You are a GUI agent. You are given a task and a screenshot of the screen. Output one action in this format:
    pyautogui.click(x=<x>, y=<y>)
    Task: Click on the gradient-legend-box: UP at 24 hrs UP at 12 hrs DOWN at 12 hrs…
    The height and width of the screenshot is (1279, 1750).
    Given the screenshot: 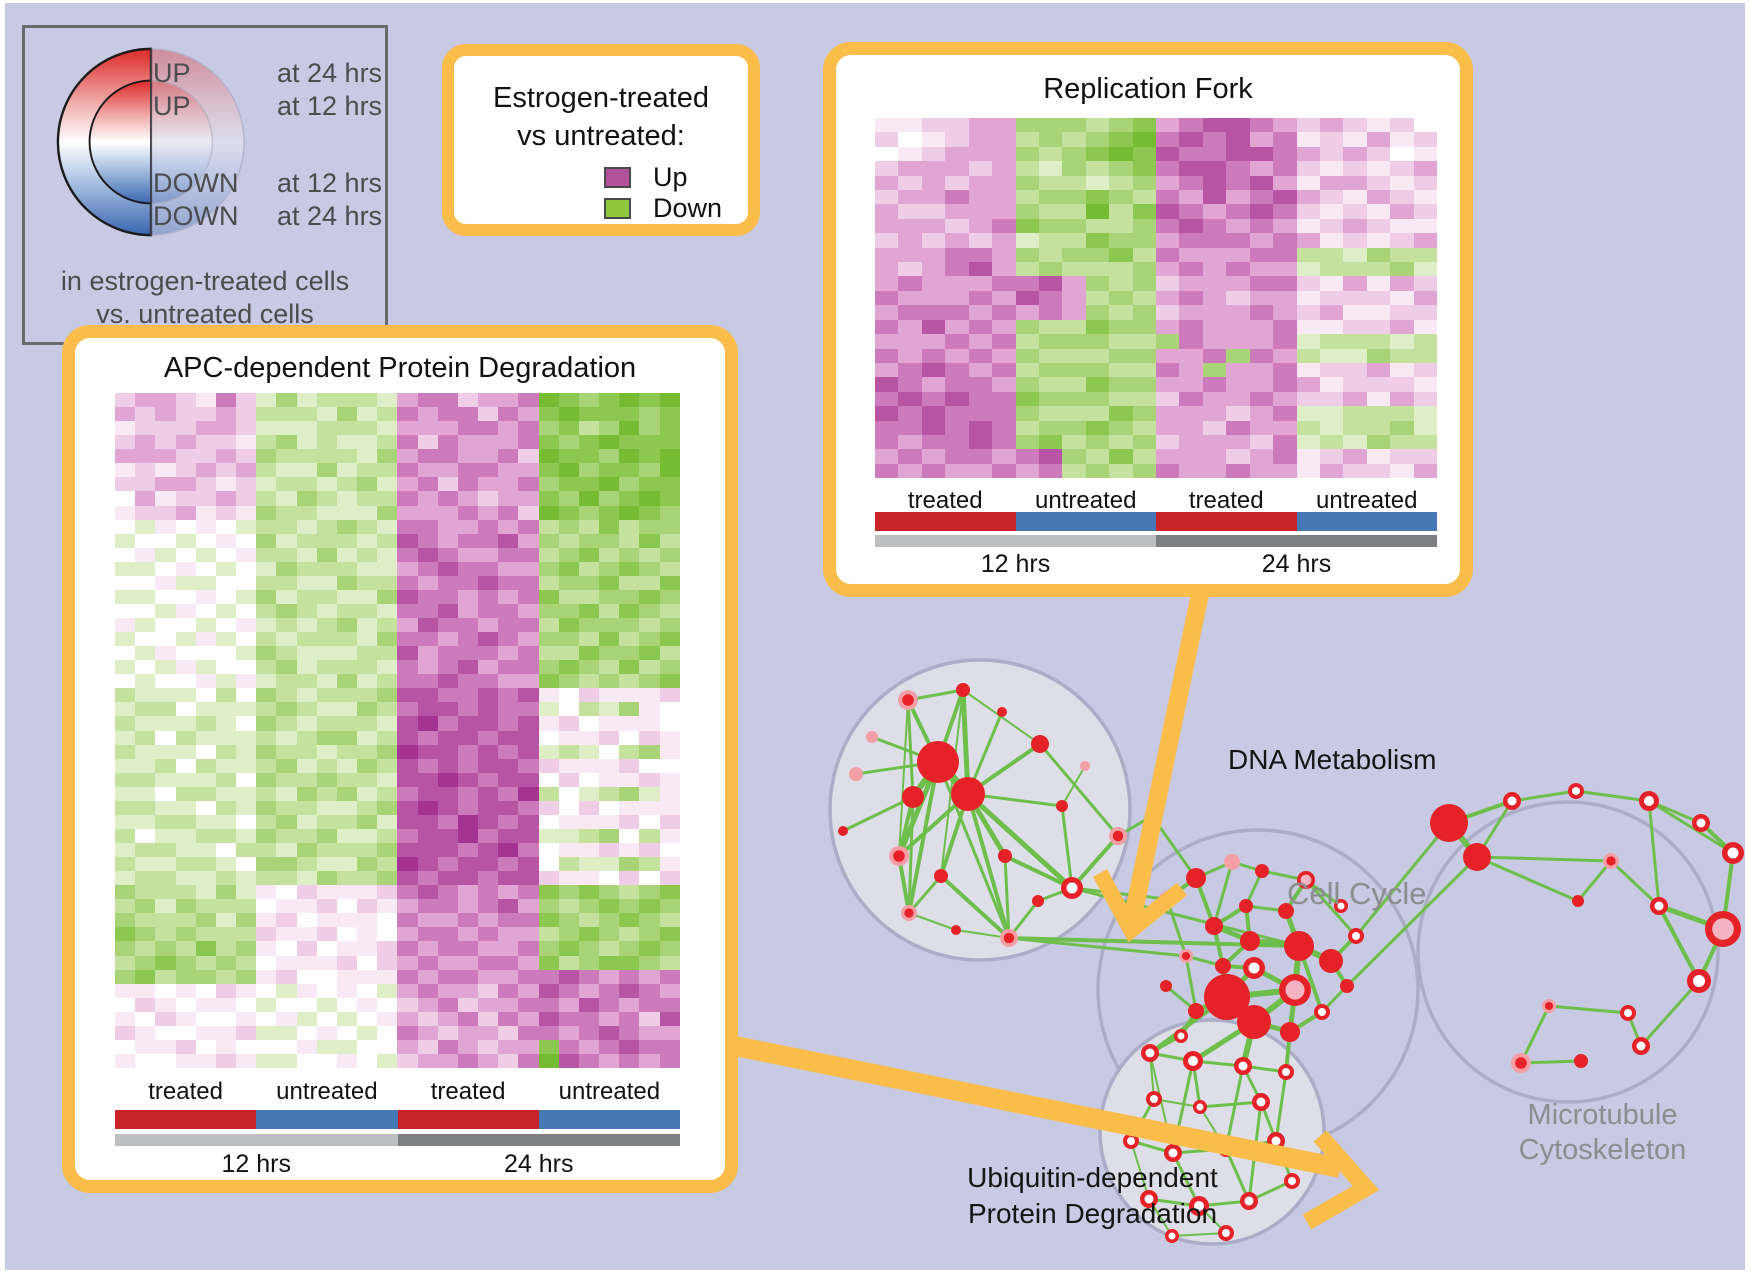 What is the action you would take?
    pyautogui.click(x=205, y=185)
    